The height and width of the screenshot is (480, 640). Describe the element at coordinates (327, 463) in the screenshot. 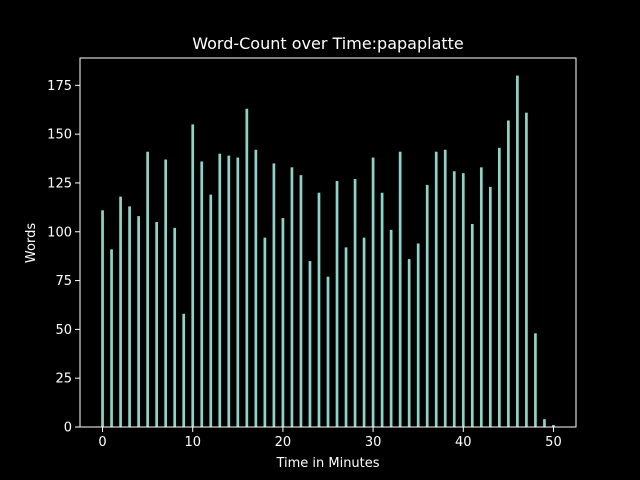

I see `x-axis-label: Time in Minutes` at that location.